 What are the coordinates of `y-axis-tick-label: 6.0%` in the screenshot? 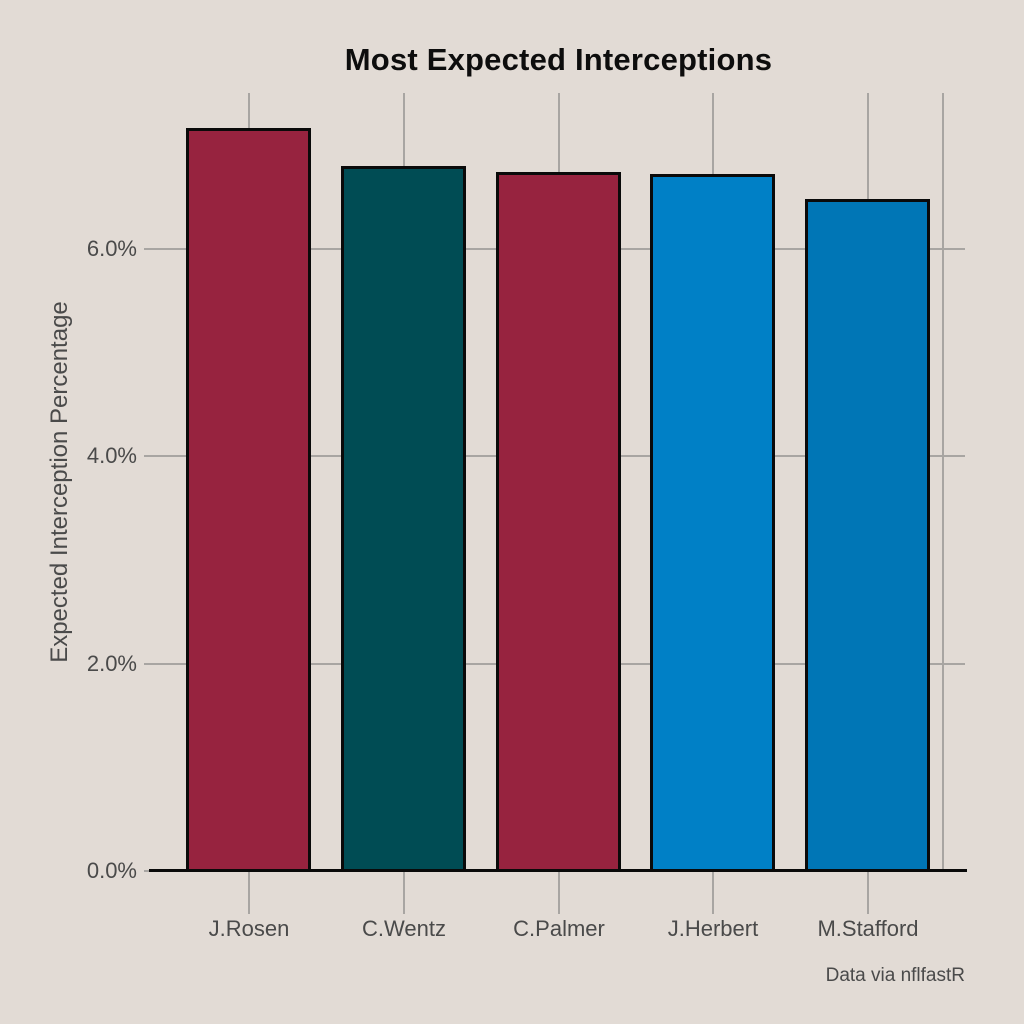 It's located at (111, 248).